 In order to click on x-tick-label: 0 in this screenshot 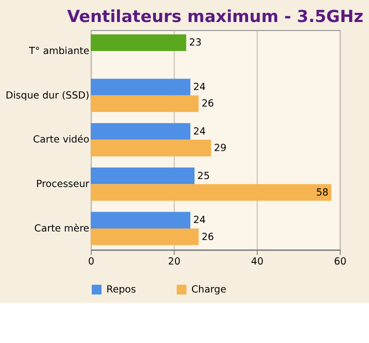, I will do `click(91, 262)`.